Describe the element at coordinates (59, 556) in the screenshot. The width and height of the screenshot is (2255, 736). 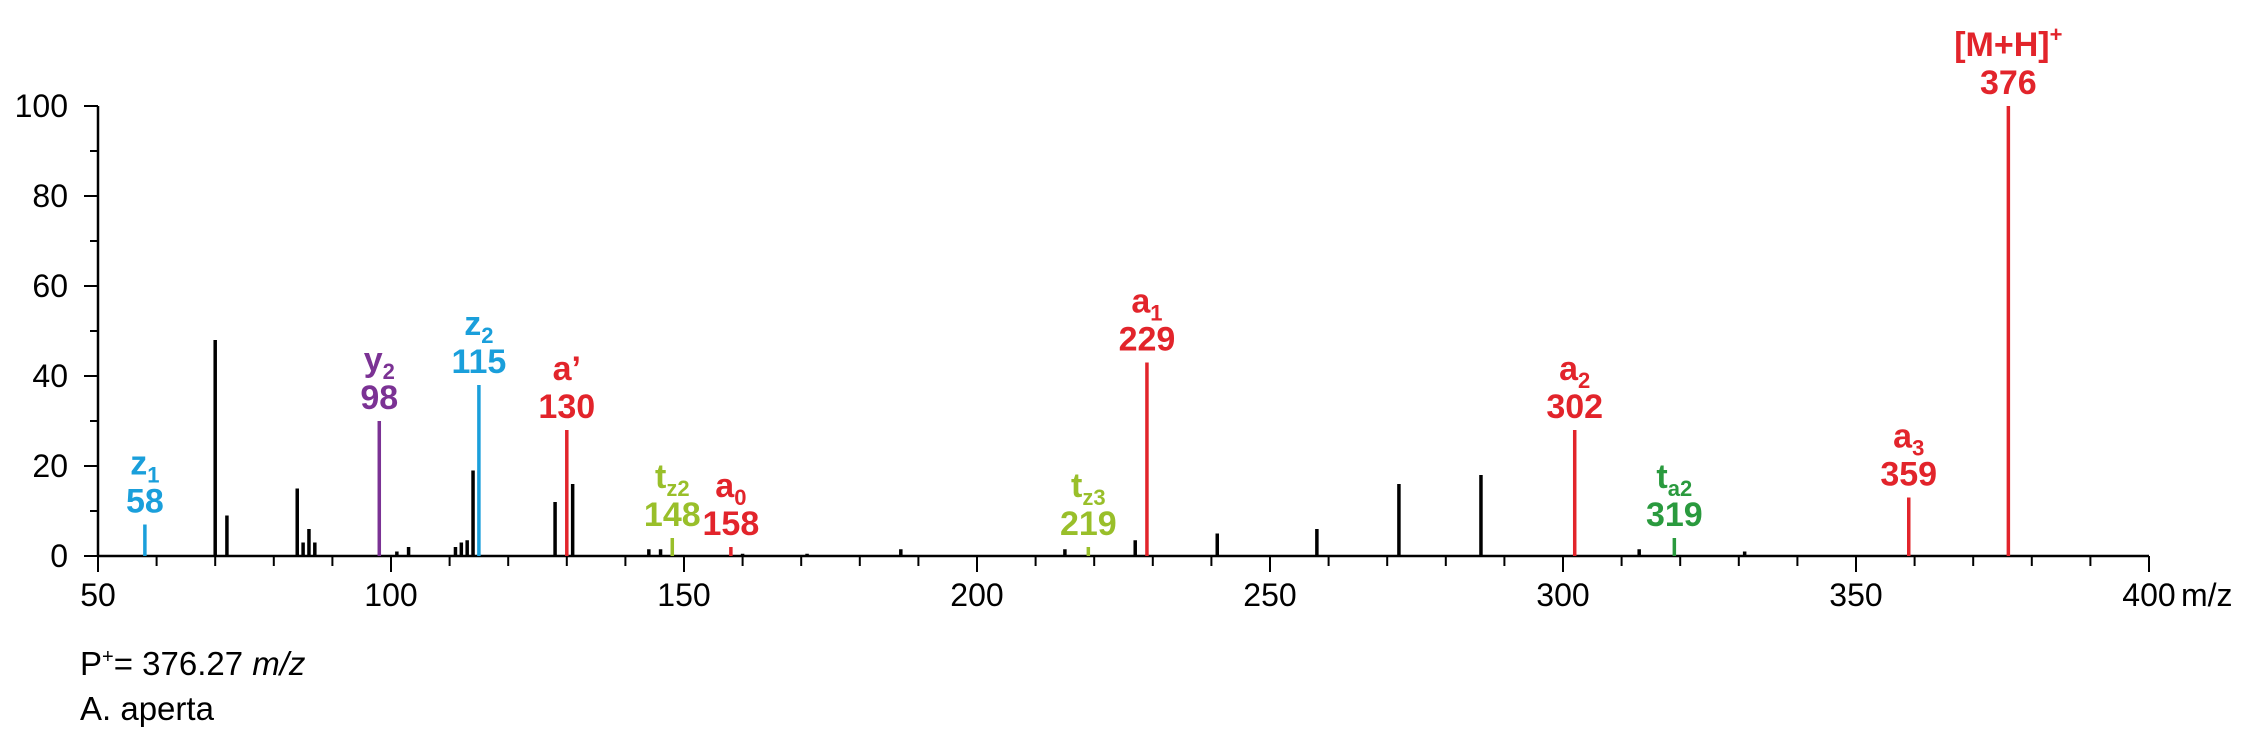
I see `y-tick-label: 0` at that location.